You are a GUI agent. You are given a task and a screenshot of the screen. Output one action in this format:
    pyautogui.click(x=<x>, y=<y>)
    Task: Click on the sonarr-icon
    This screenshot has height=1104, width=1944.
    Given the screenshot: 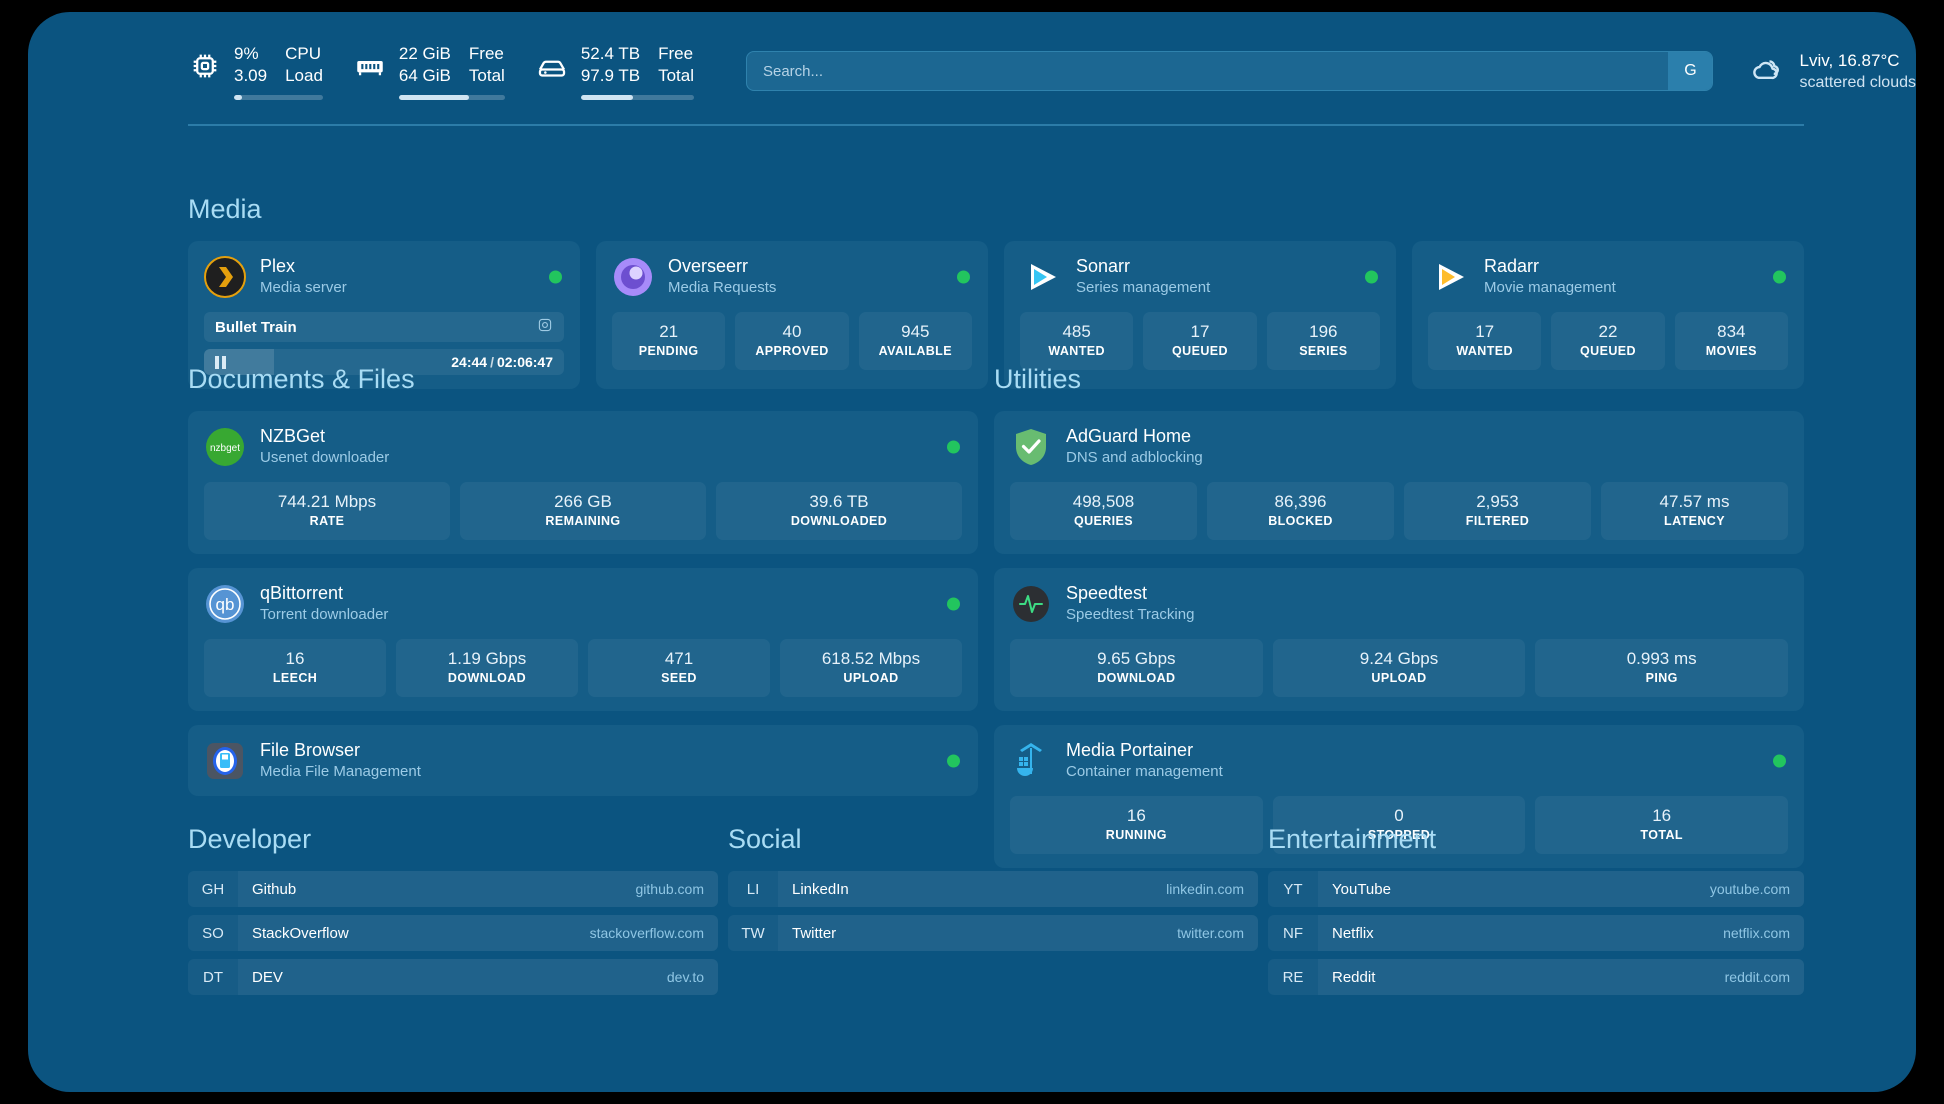 What is the action you would take?
    pyautogui.click(x=1041, y=277)
    